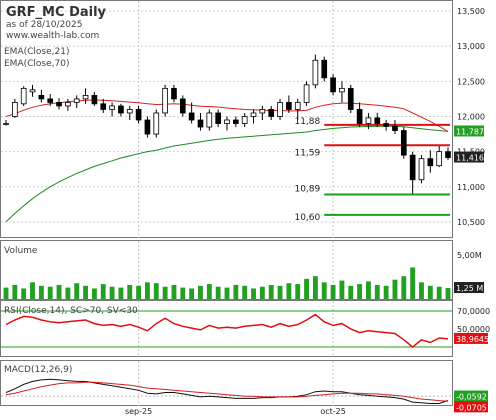  What do you see at coordinates (333, 411) in the screenshot?
I see `x-tick-label: oct-25` at bounding box center [333, 411].